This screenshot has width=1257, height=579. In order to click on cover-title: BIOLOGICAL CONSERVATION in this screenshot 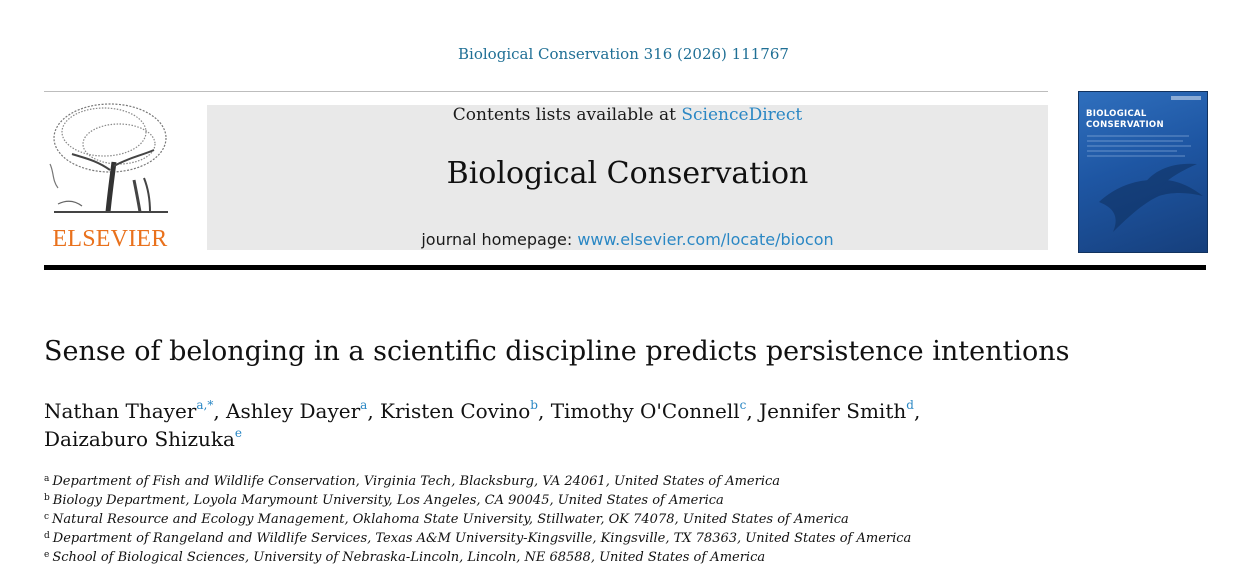, I will do `click(1125, 120)`.